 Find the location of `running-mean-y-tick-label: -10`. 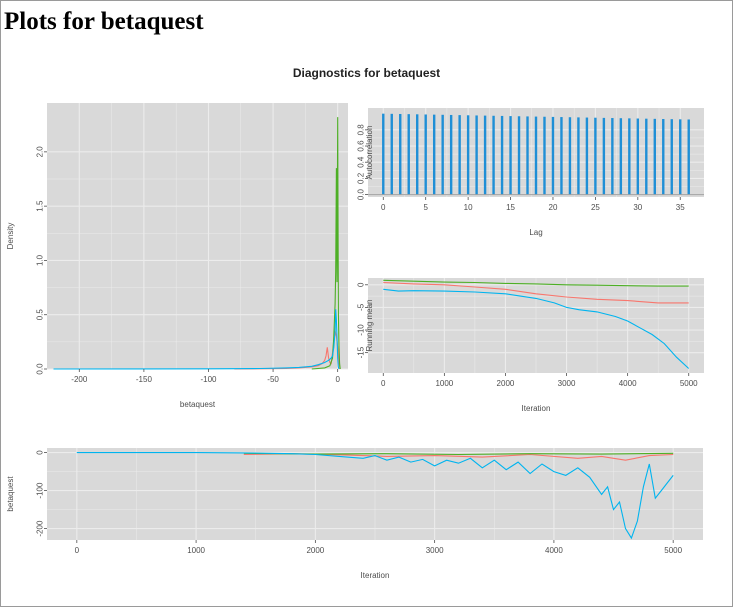

running-mean-y-tick-label: -10 is located at coordinates (360, 330).